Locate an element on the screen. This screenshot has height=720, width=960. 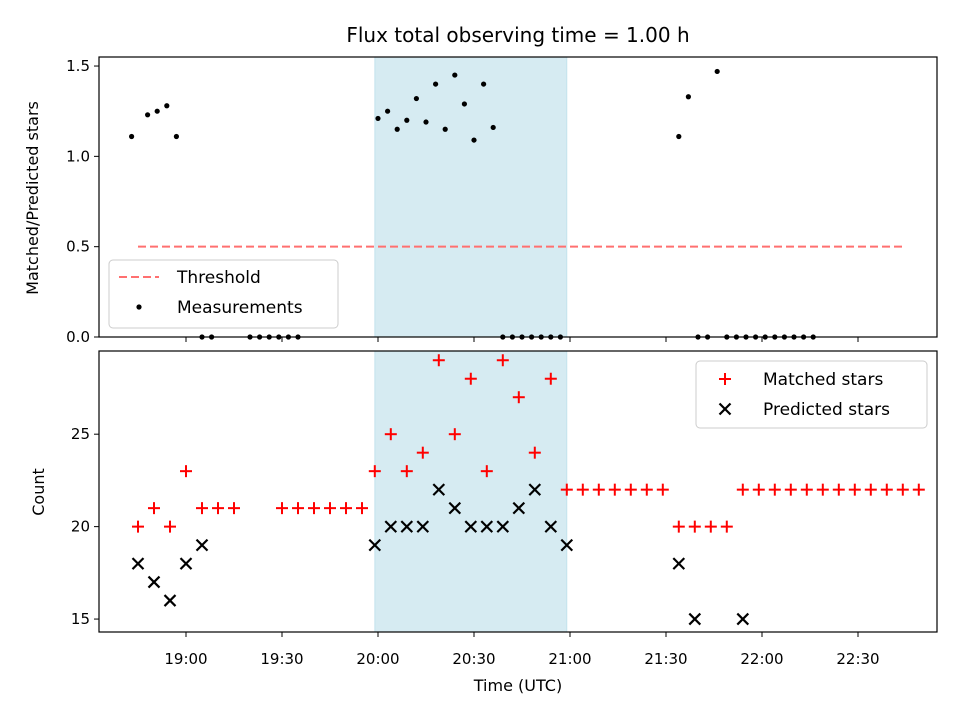
y-tick-label-top: 1.0 is located at coordinates (78, 156).